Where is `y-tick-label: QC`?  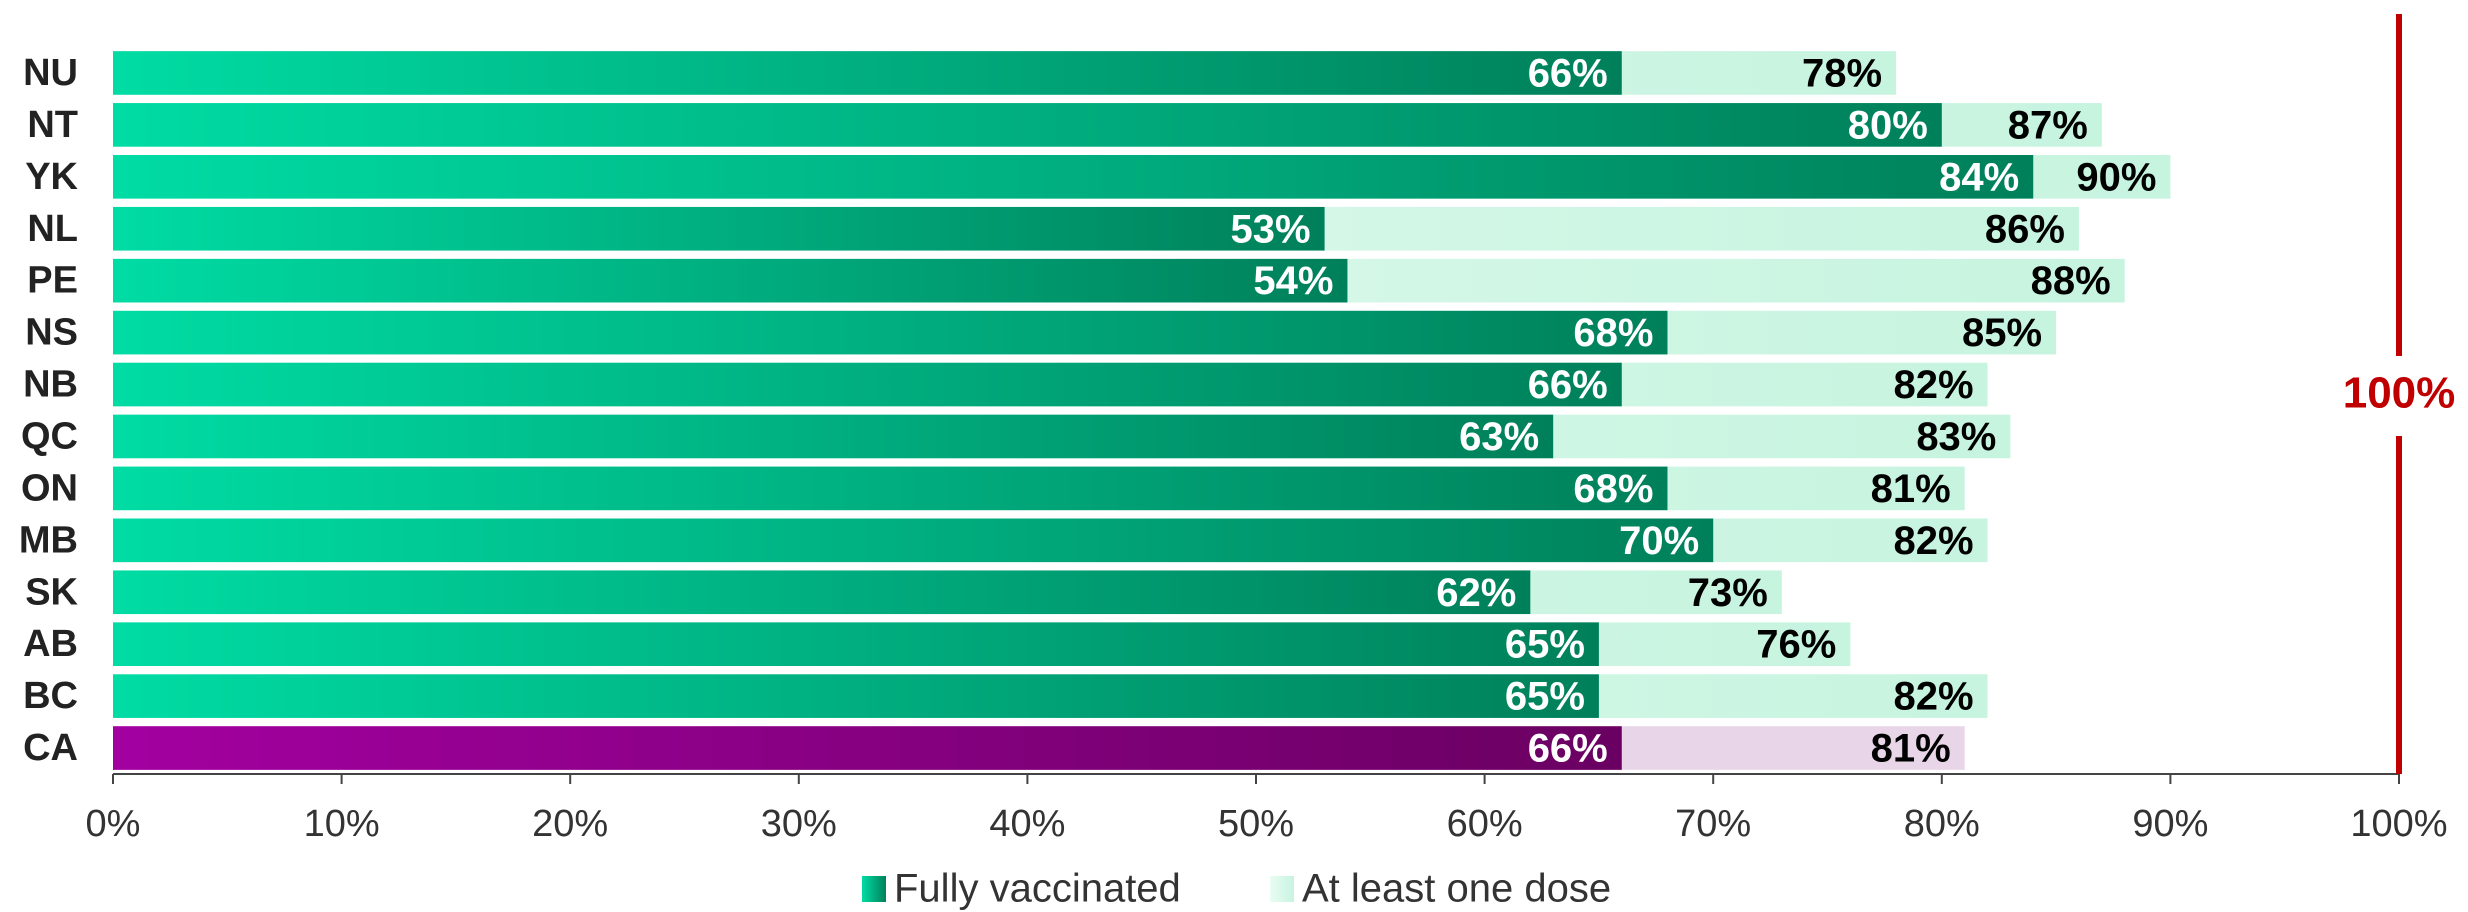
y-tick-label: QC is located at coordinates (49, 436).